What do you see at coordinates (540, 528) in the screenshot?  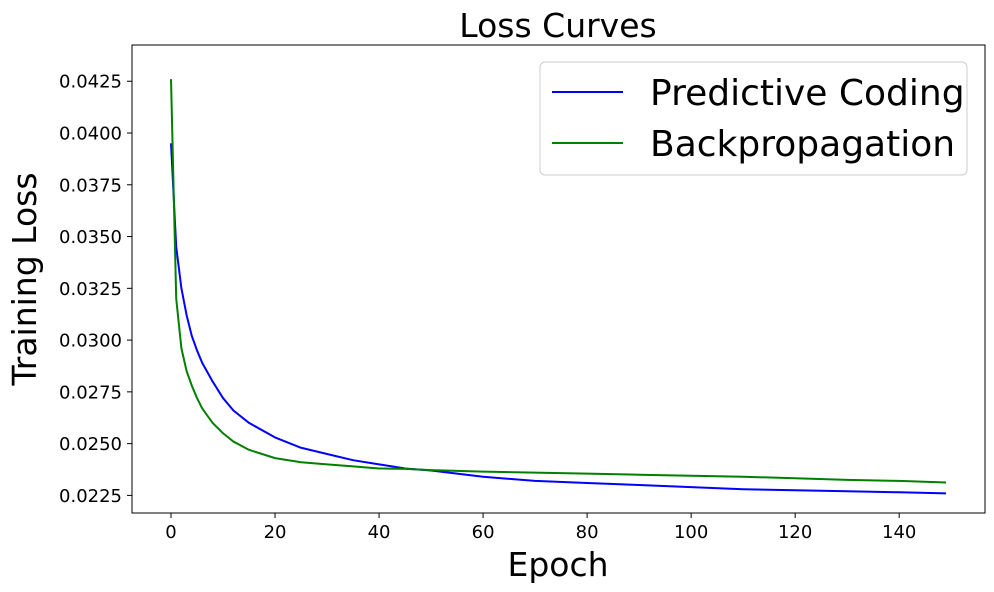 I see `x-axis: 0 20 40 60 80 100 120 140` at bounding box center [540, 528].